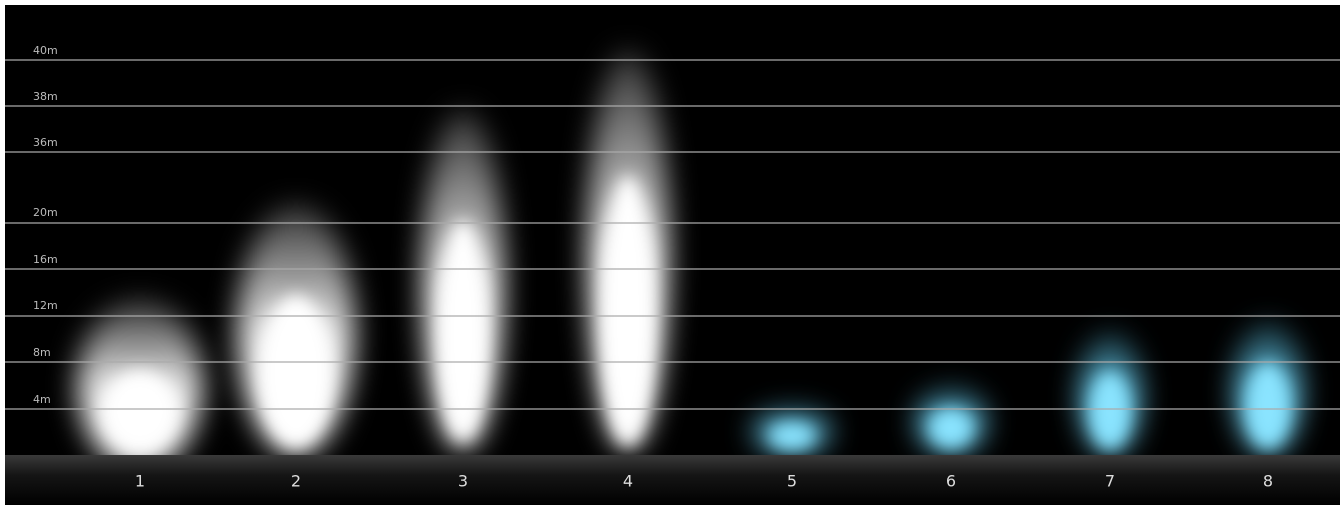  I want to click on beam-number: 1, so click(140, 481).